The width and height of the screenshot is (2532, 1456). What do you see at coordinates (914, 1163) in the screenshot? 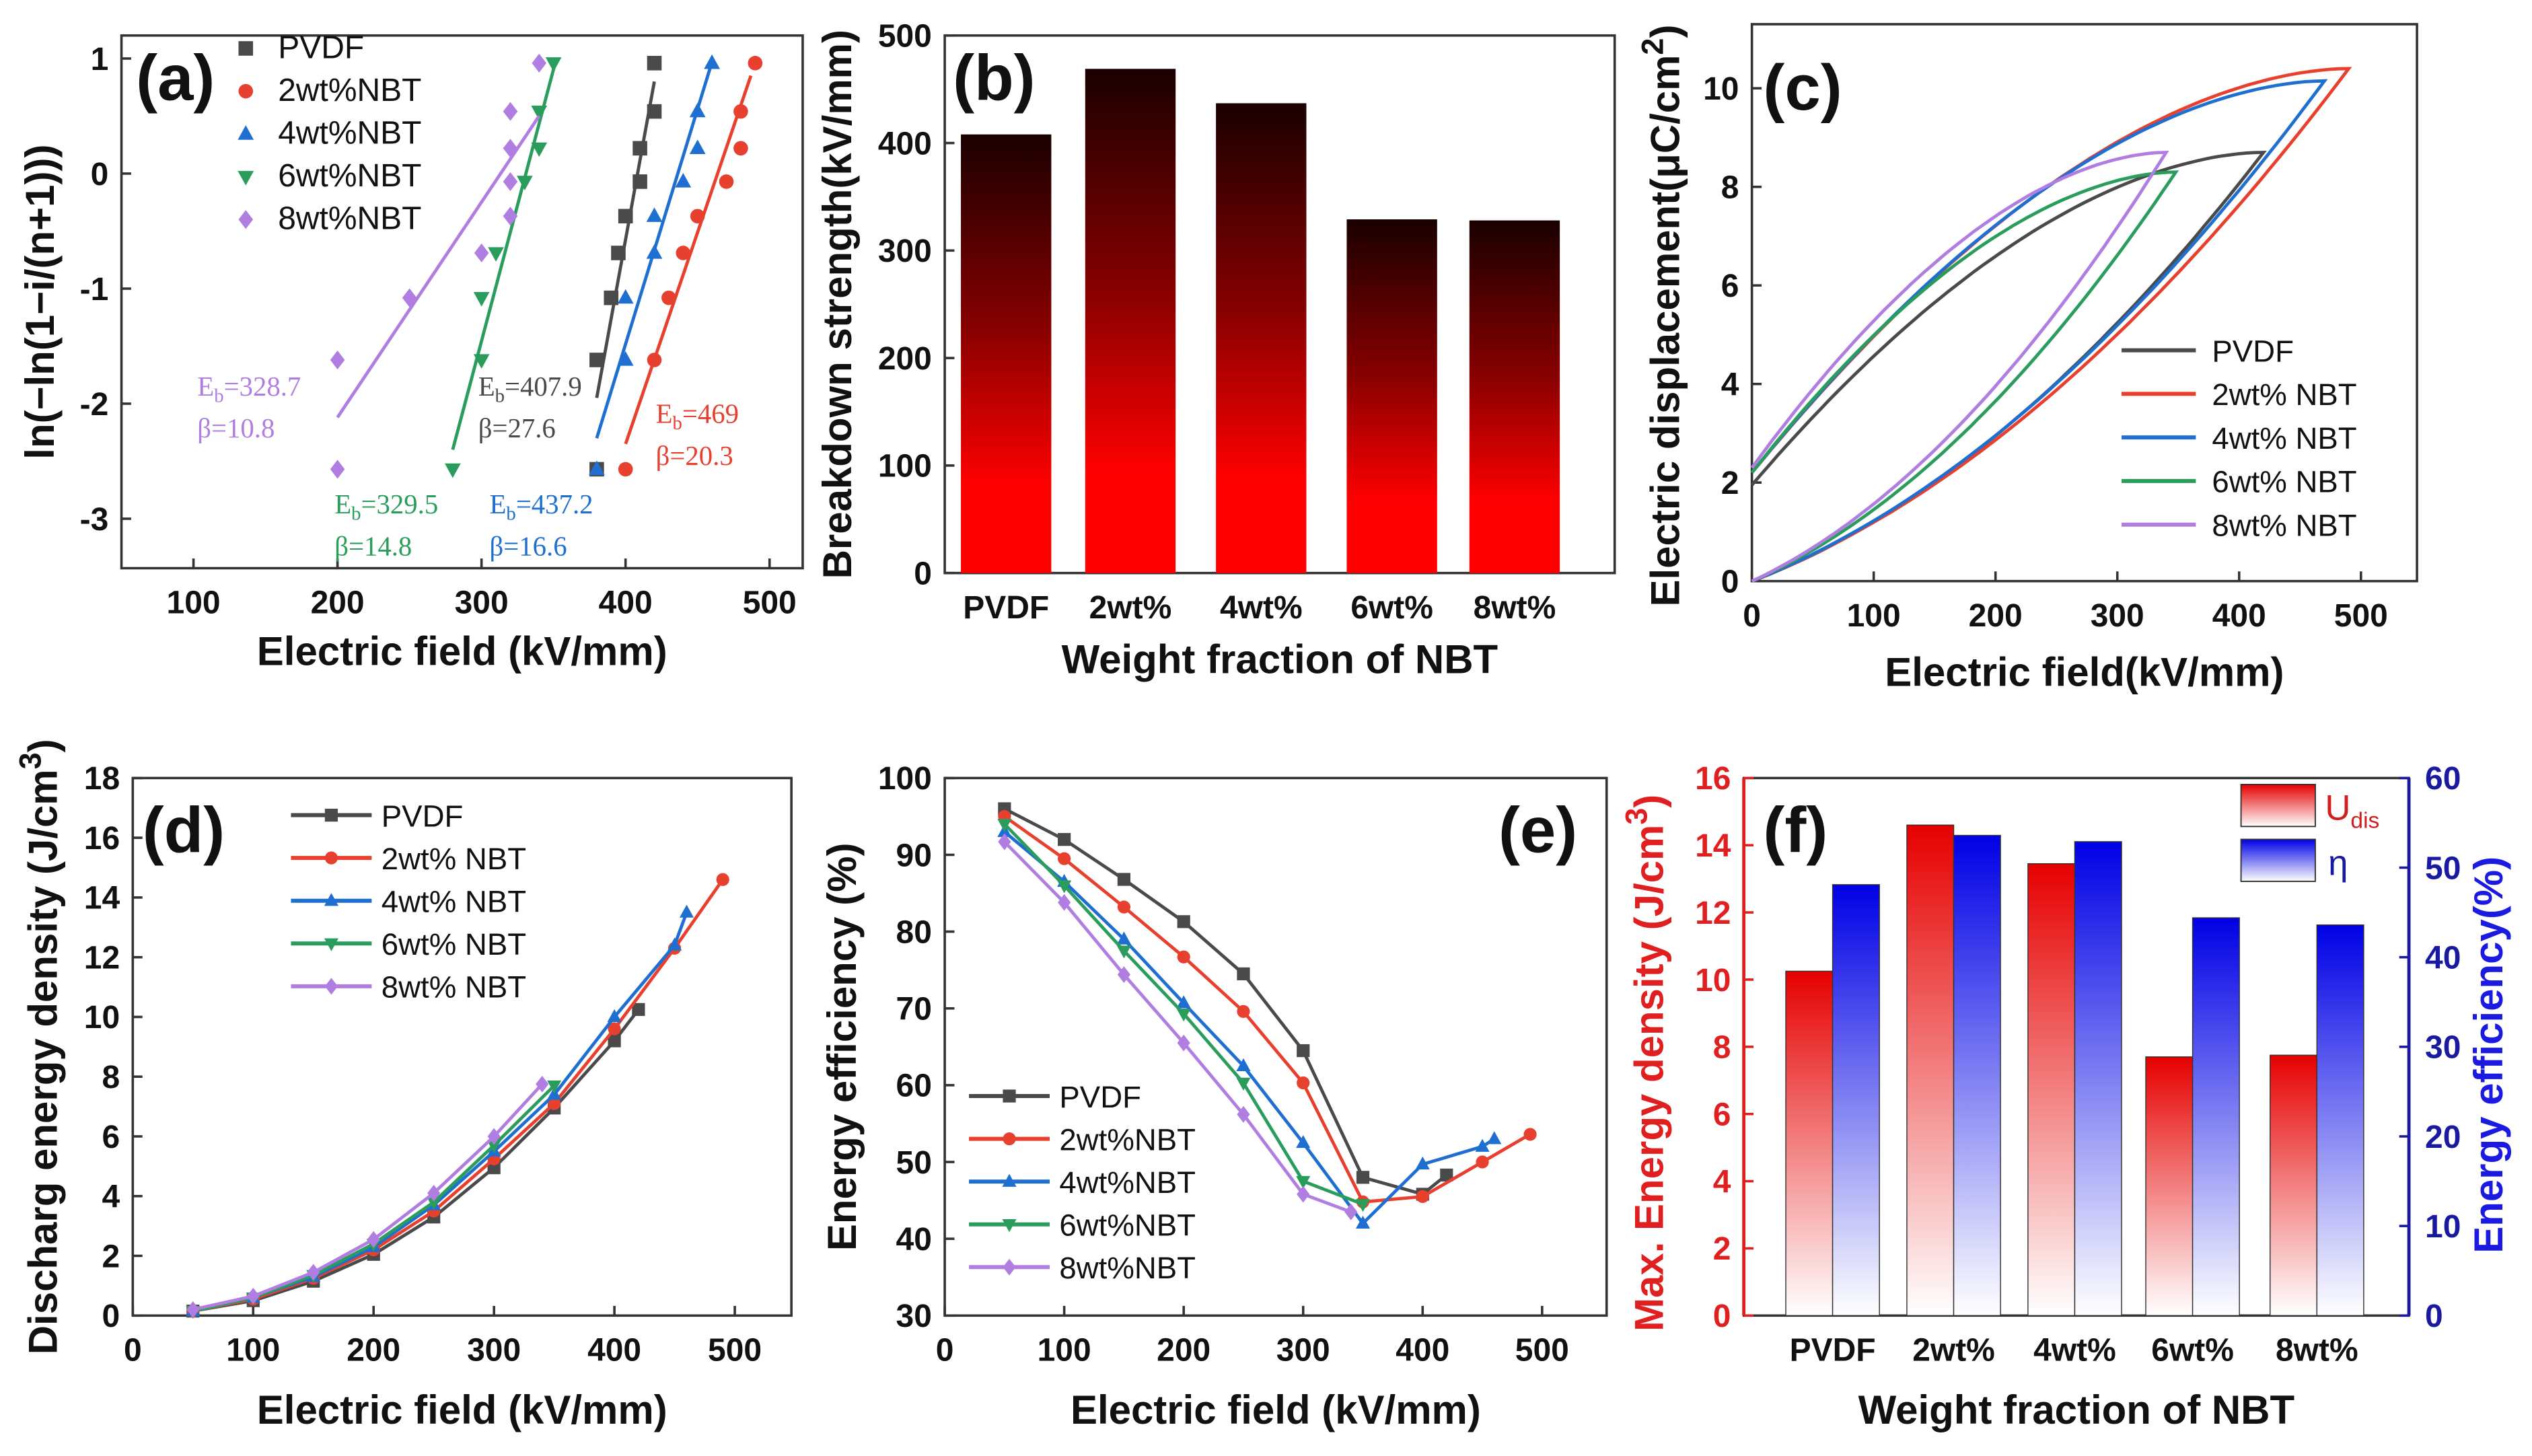
I see `y-tick-label: 50` at bounding box center [914, 1163].